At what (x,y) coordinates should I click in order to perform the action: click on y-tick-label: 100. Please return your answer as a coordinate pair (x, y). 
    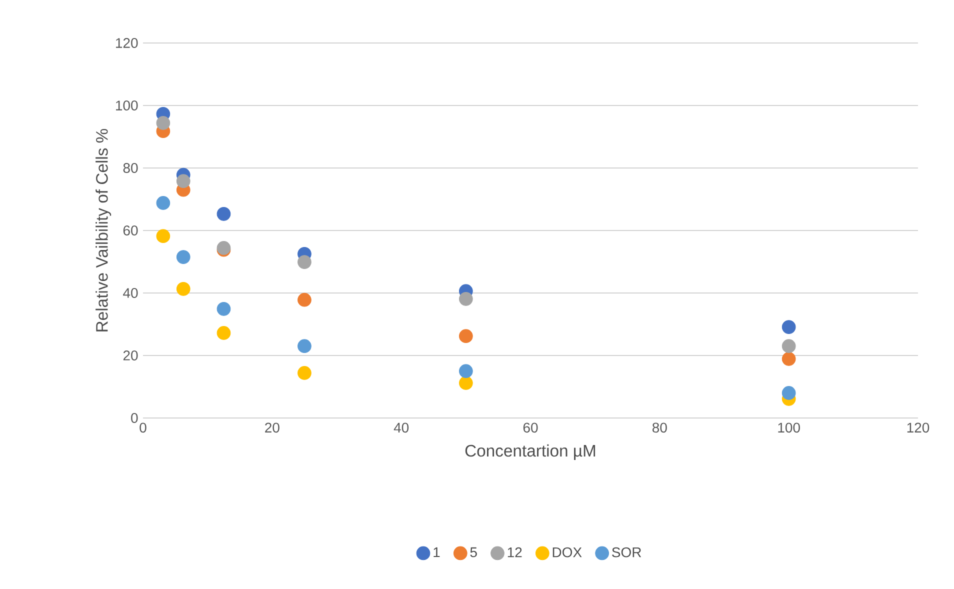
    Looking at the image, I should click on (127, 105).